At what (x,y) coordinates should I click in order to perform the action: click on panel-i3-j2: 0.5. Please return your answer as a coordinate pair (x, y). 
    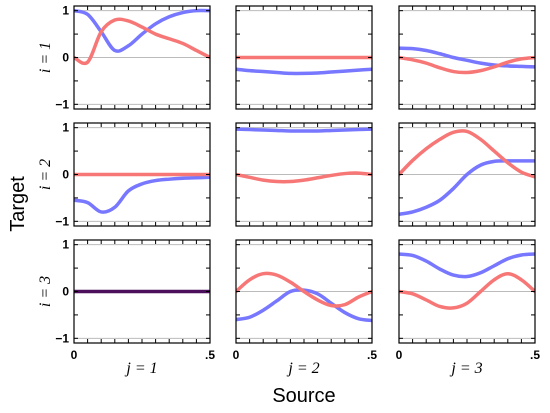
    Looking at the image, I should click on (305, 300).